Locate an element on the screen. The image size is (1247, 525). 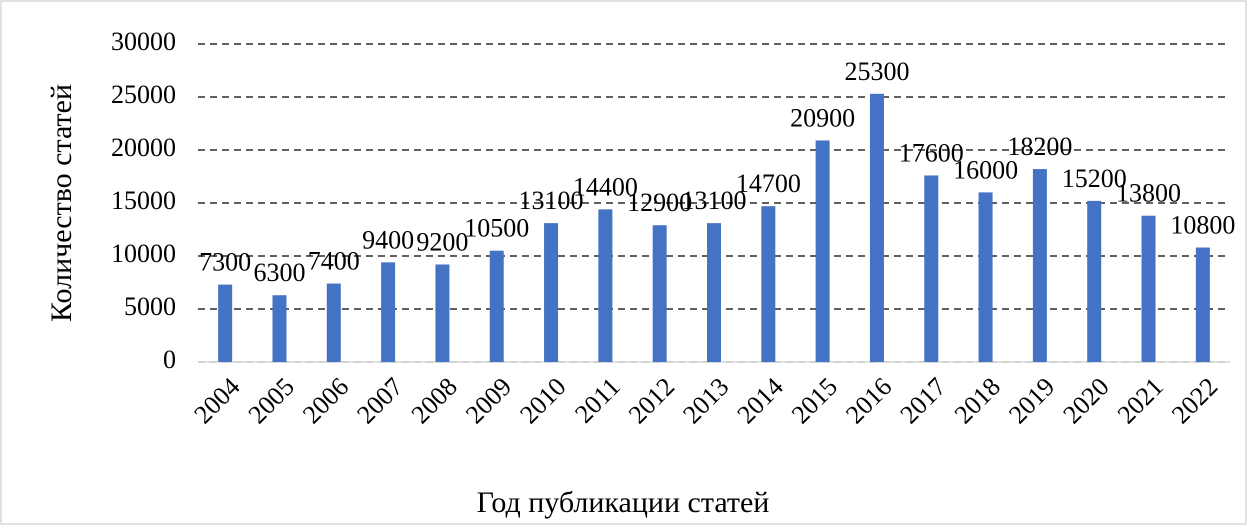
data-label: 7400 is located at coordinates (334, 261).